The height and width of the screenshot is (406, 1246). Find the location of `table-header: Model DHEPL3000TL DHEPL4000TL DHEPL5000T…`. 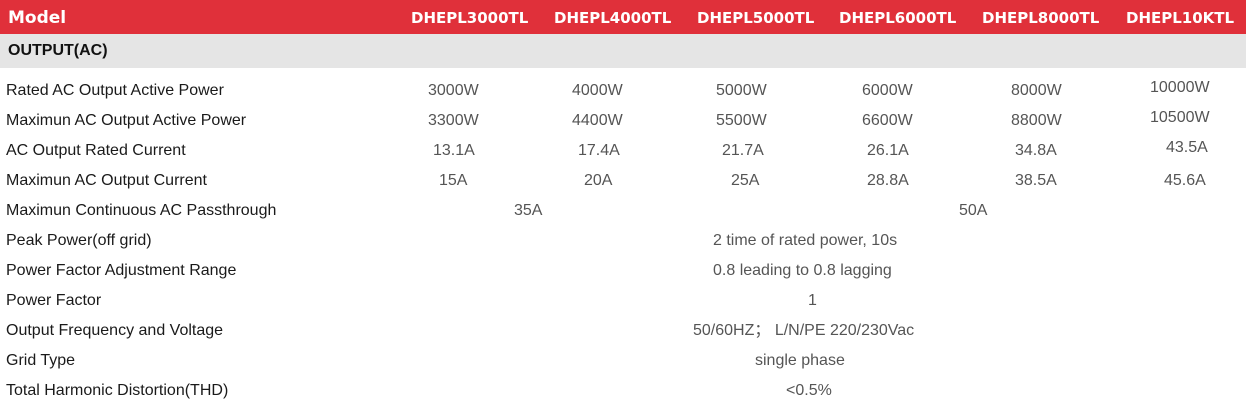

table-header: Model DHEPL3000TL DHEPL4000TL DHEPL5000T… is located at coordinates (623, 17).